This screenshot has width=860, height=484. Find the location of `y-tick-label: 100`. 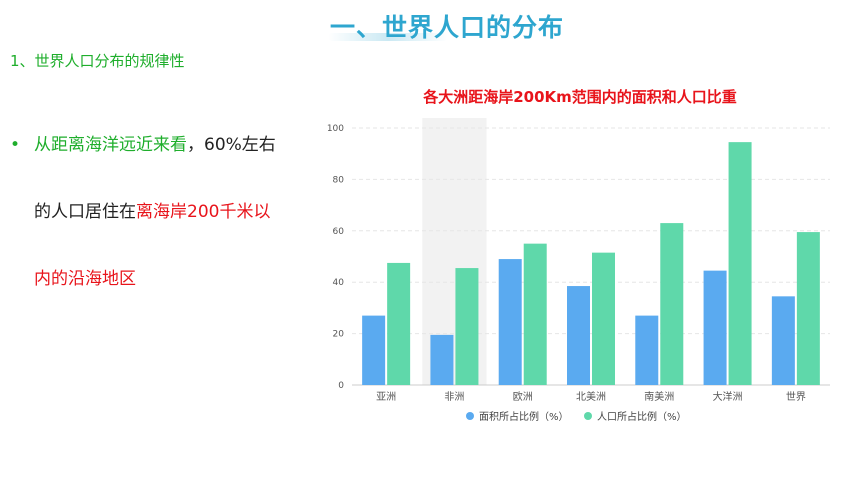

y-tick-label: 100 is located at coordinates (335, 129).